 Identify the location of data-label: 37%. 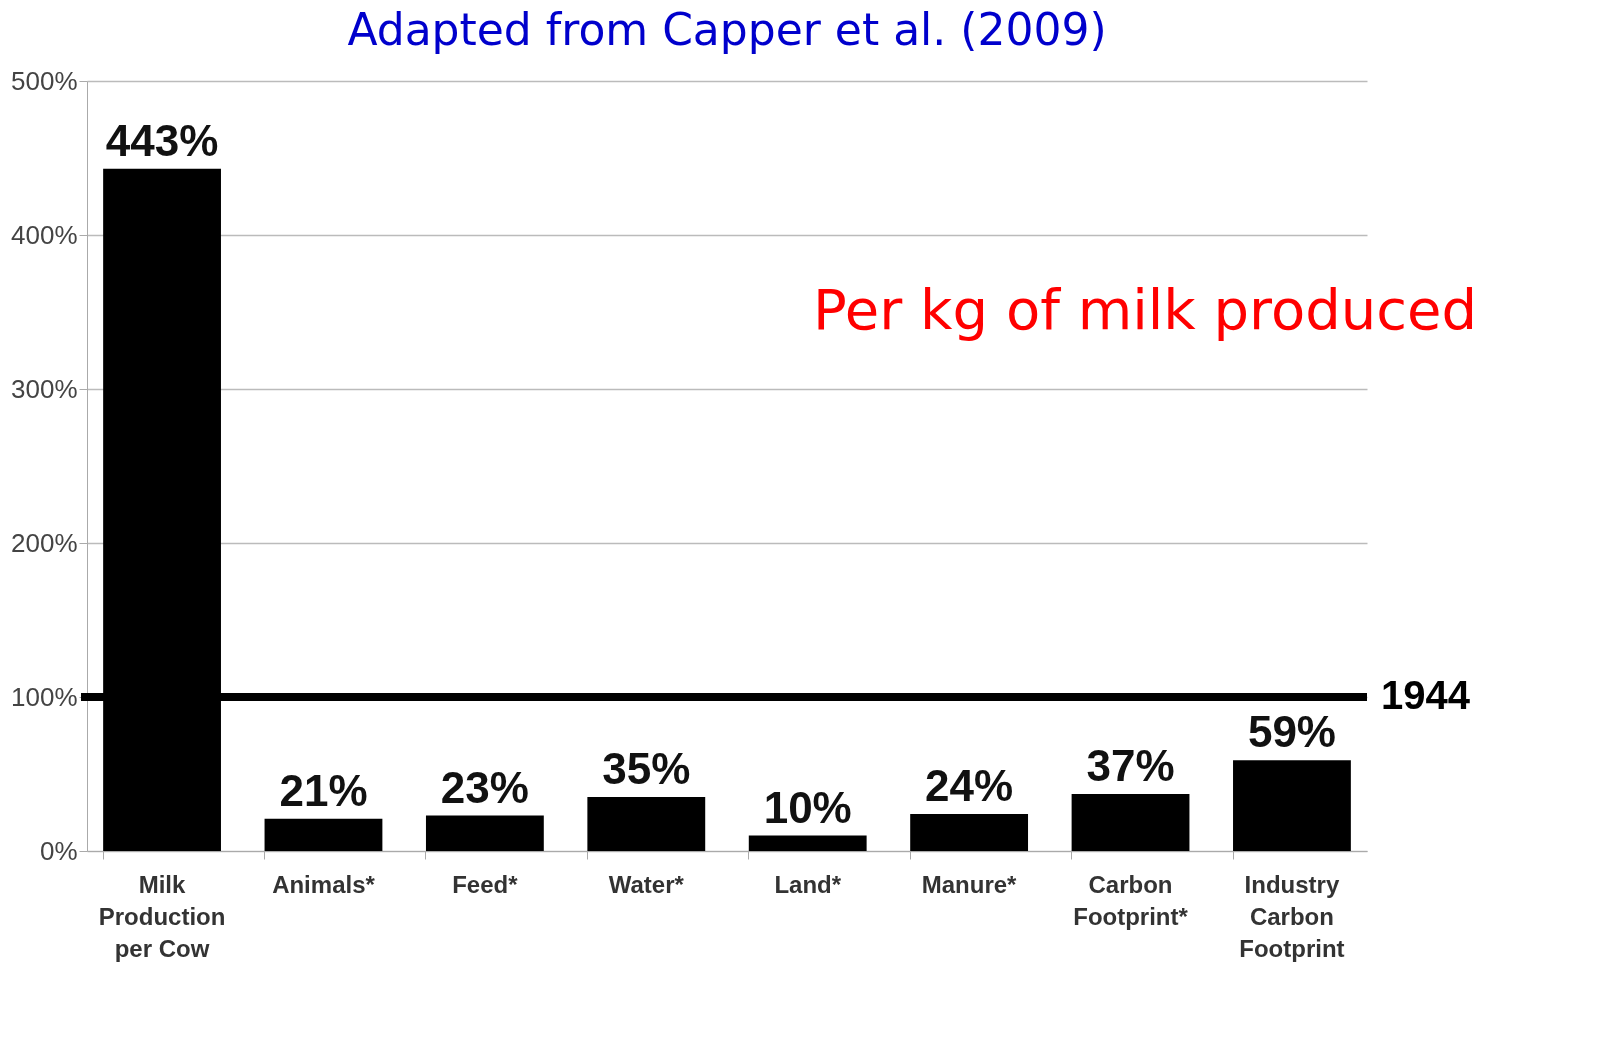
(1130, 766).